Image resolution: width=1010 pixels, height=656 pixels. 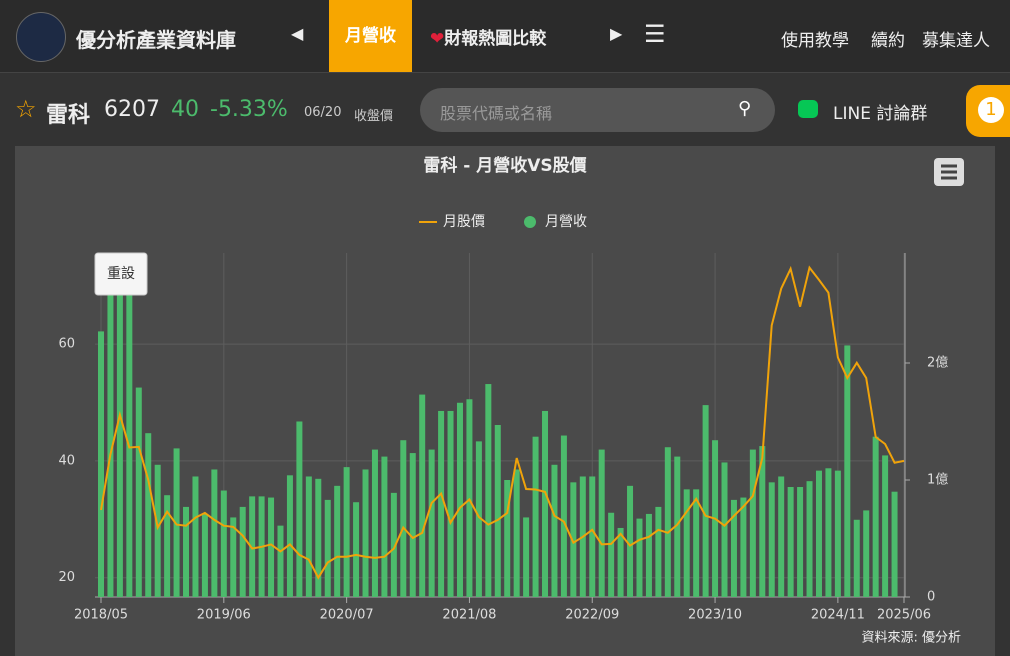 What do you see at coordinates (41, 37) in the screenshot?
I see `logo` at bounding box center [41, 37].